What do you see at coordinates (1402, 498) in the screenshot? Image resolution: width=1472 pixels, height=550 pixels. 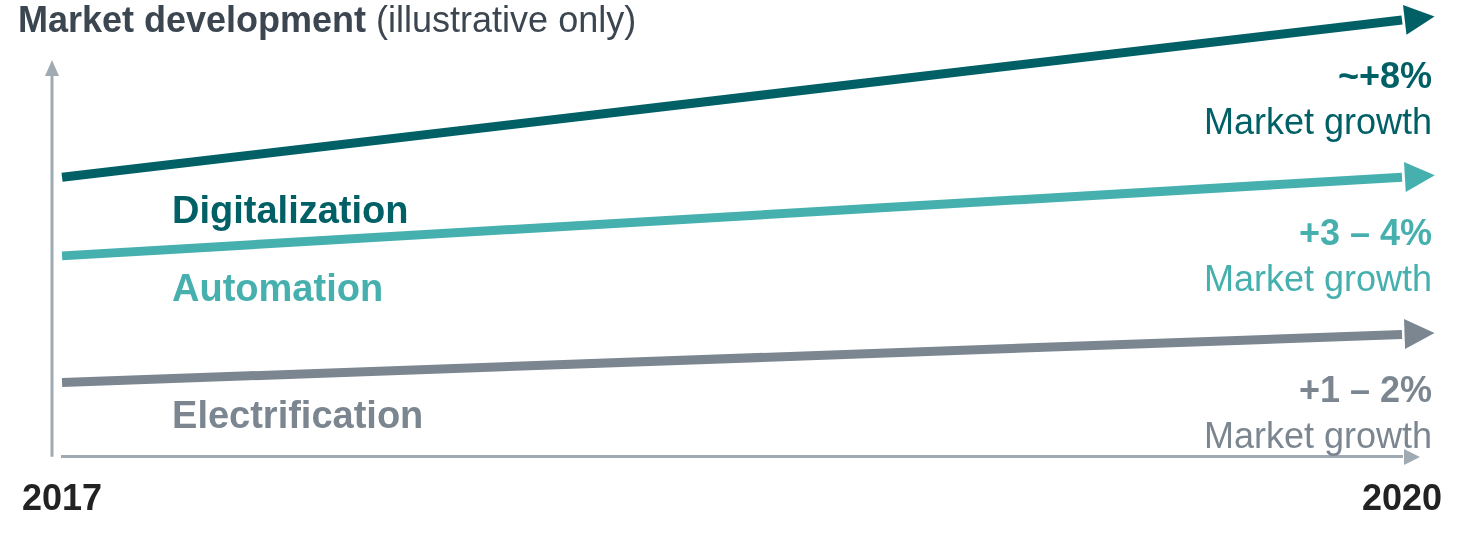 I see `x-tick-label: 2020` at bounding box center [1402, 498].